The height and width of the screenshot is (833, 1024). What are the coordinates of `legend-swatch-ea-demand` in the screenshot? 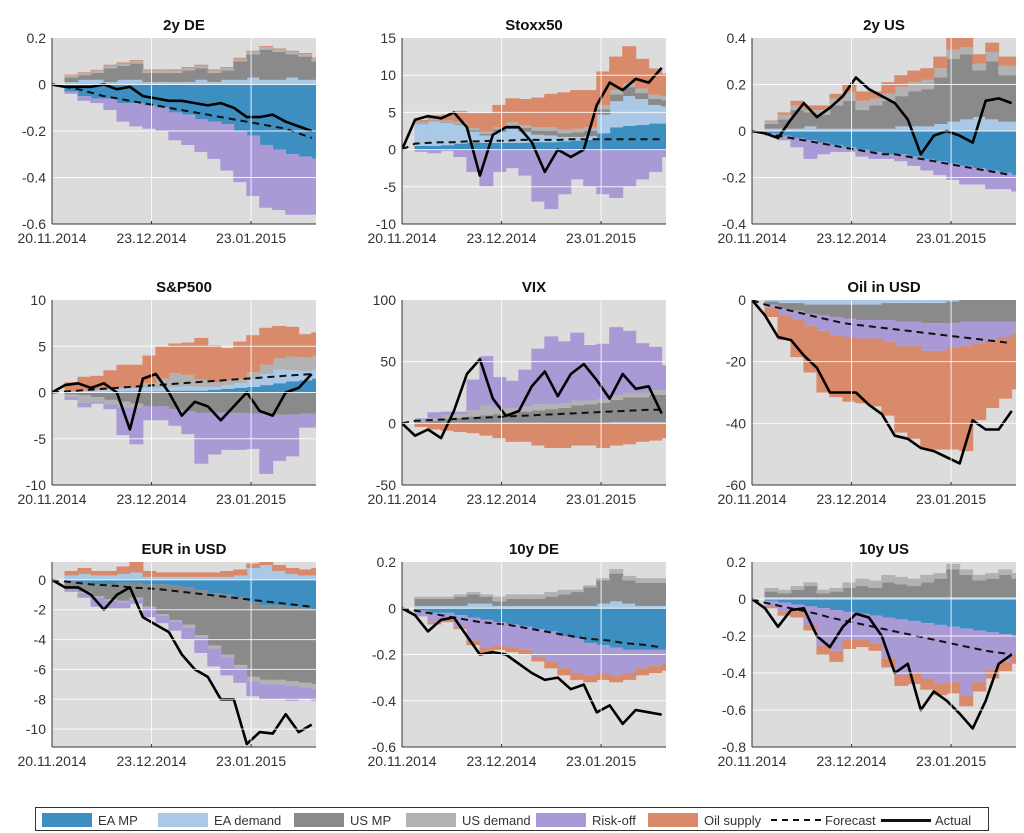 It's located at (183, 820).